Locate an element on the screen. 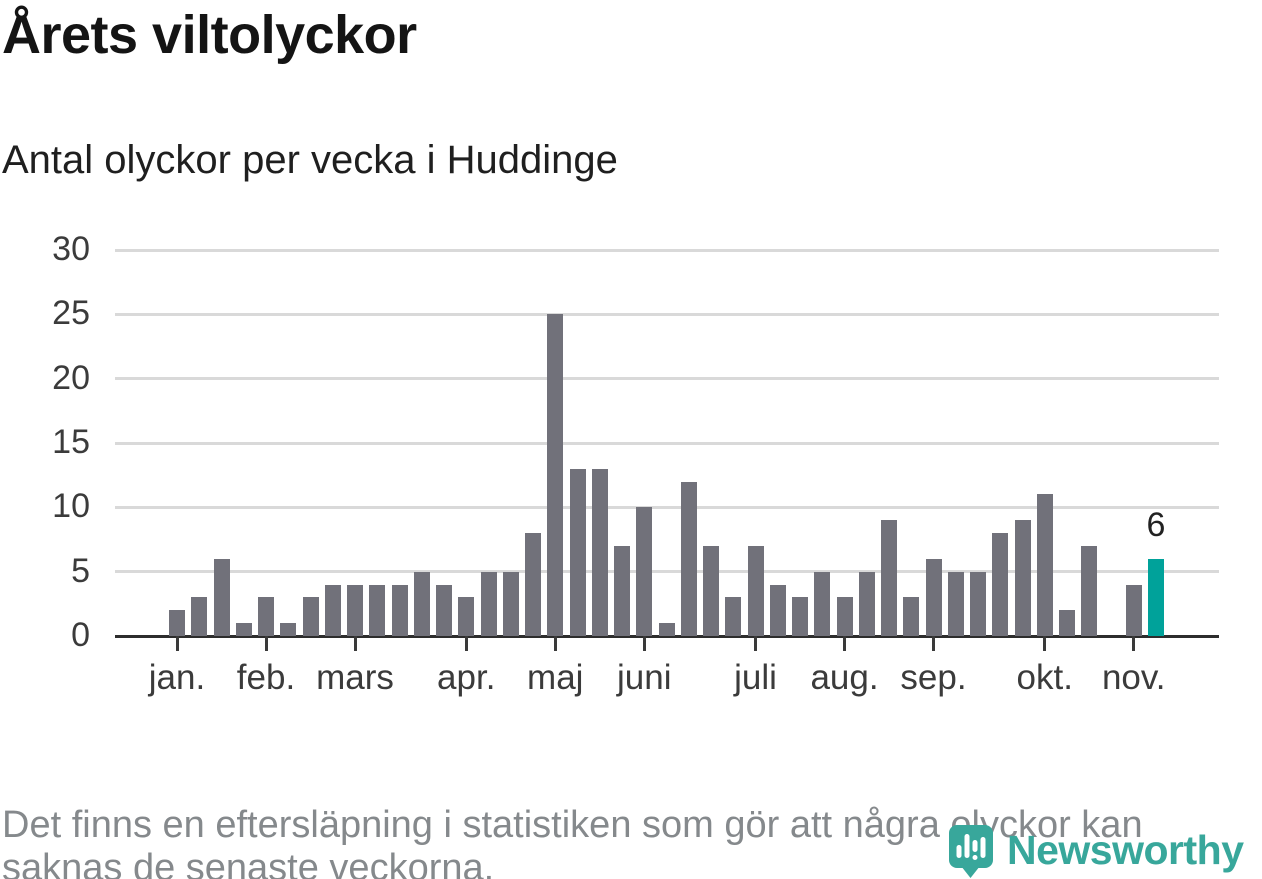 This screenshot has height=879, width=1262. page-subtitle: Antal olyckor per vecka i Huddinge is located at coordinates (310, 160).